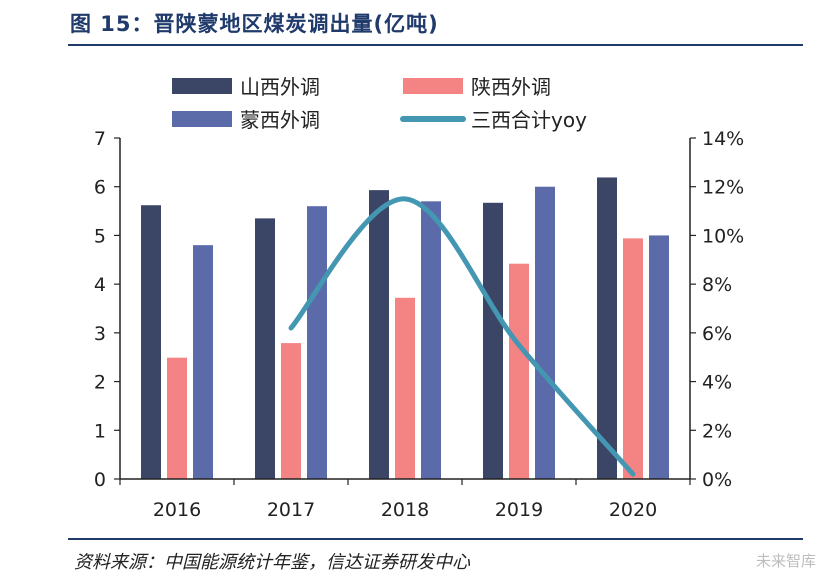 Image resolution: width=830 pixels, height=585 pixels. Describe the element at coordinates (633, 358) in the screenshot. I see `bar-陕西外调-2020` at that location.